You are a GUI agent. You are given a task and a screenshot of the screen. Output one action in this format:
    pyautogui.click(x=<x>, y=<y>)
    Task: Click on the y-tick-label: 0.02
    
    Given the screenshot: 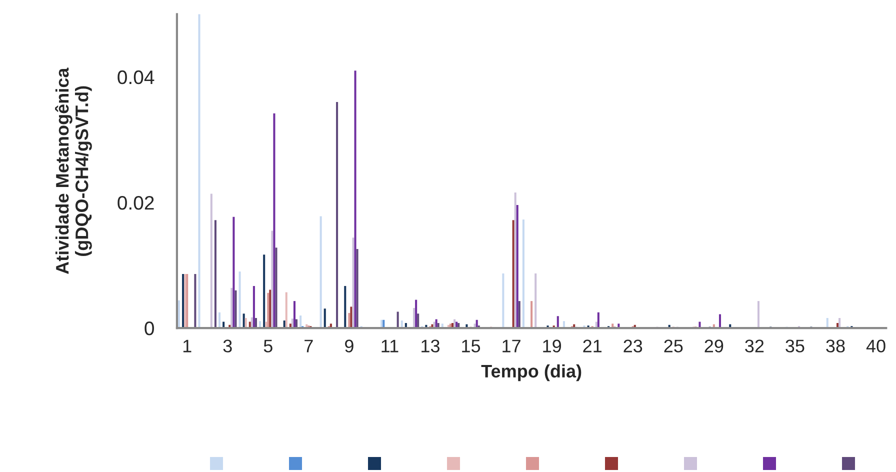 What is the action you would take?
    pyautogui.click(x=136, y=203)
    